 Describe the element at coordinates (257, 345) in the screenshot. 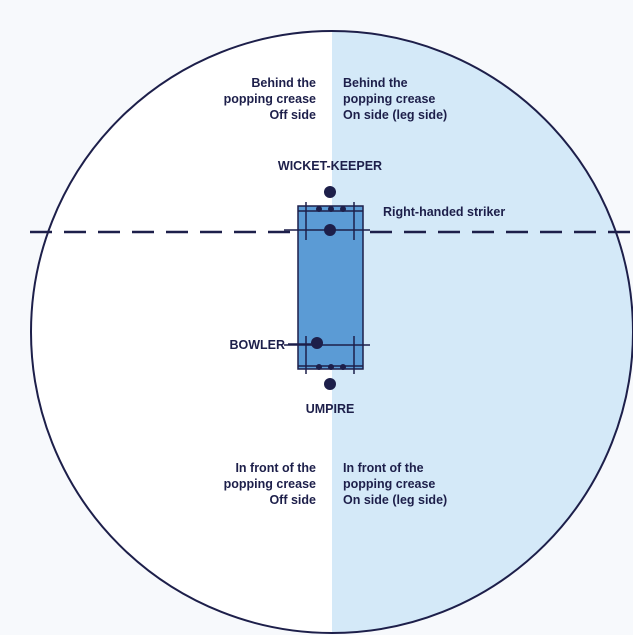

I see `label-bowler: BOWLER` at that location.